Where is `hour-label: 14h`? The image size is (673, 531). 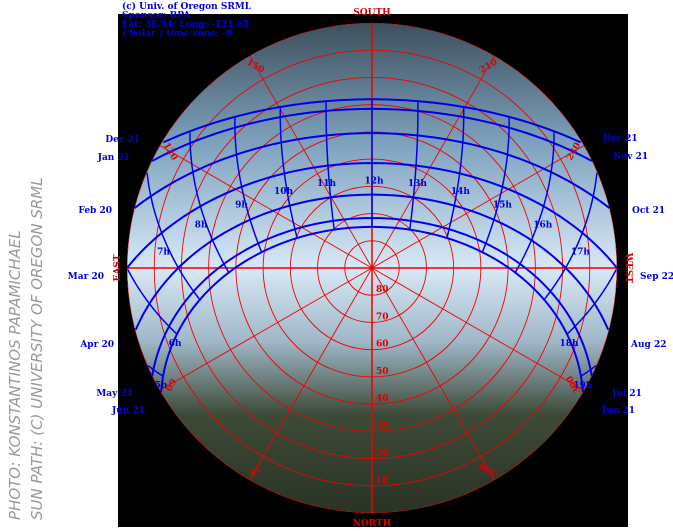
hour-label: 14h is located at coordinates (461, 192).